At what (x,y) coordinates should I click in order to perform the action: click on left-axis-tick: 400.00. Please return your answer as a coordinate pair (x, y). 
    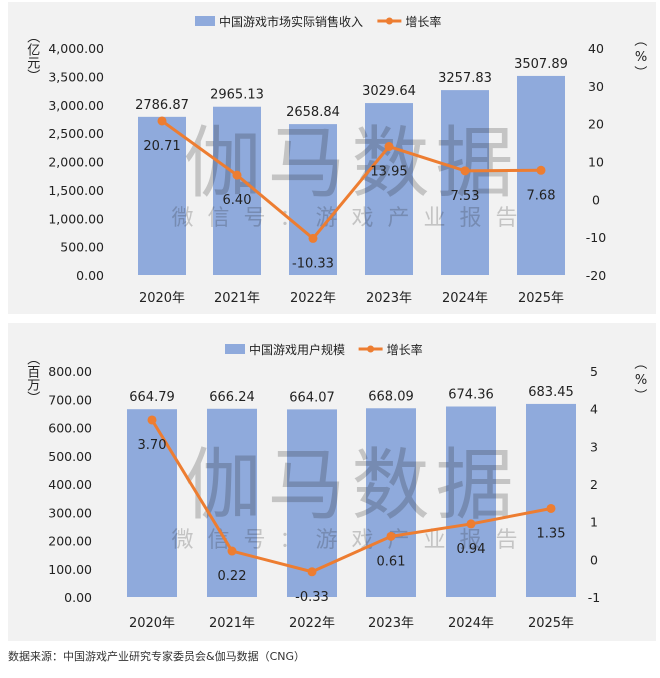
    Looking at the image, I should click on (70, 484).